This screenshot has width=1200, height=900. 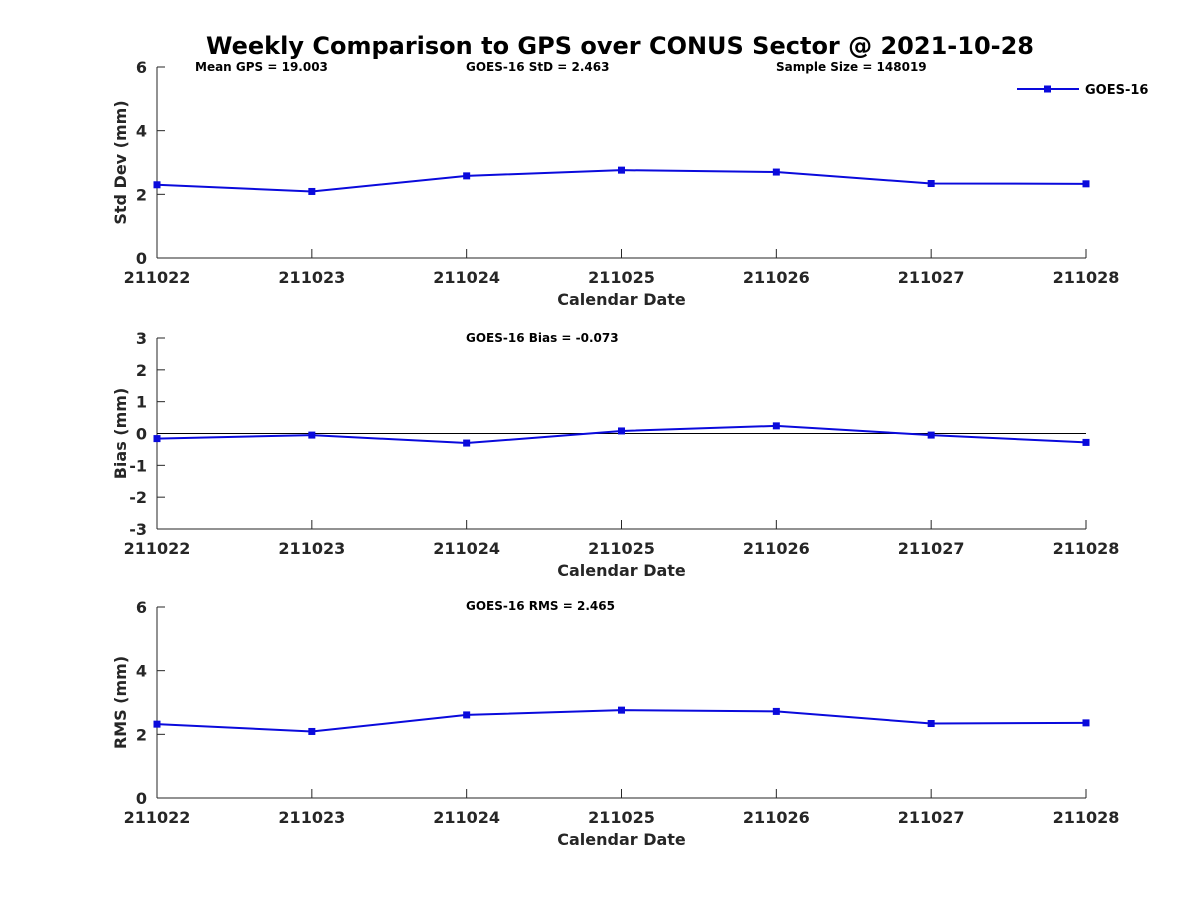 What do you see at coordinates (141, 798) in the screenshot?
I see `rms-y-tick-label: 0` at bounding box center [141, 798].